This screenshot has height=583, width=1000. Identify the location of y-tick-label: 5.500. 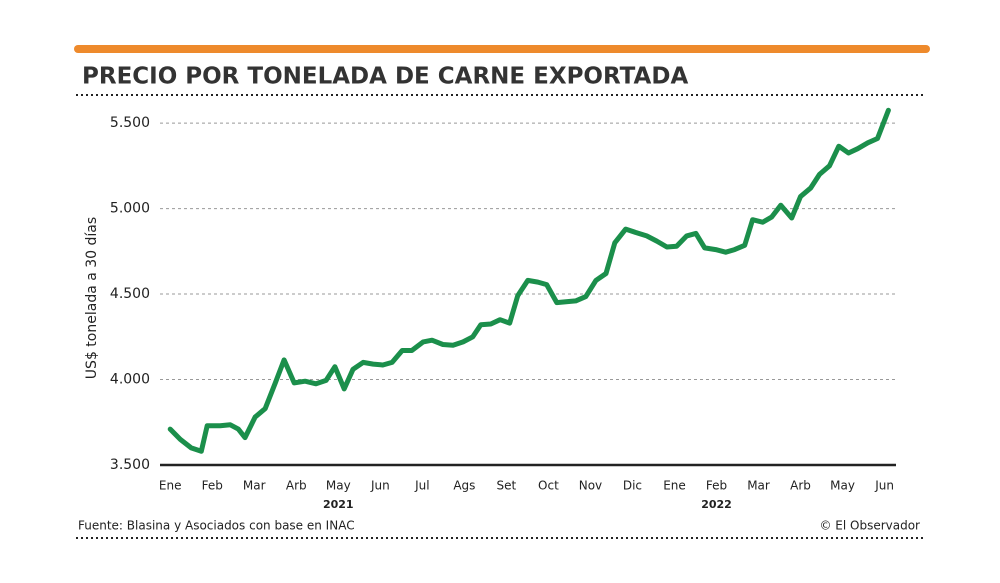
(130, 123).